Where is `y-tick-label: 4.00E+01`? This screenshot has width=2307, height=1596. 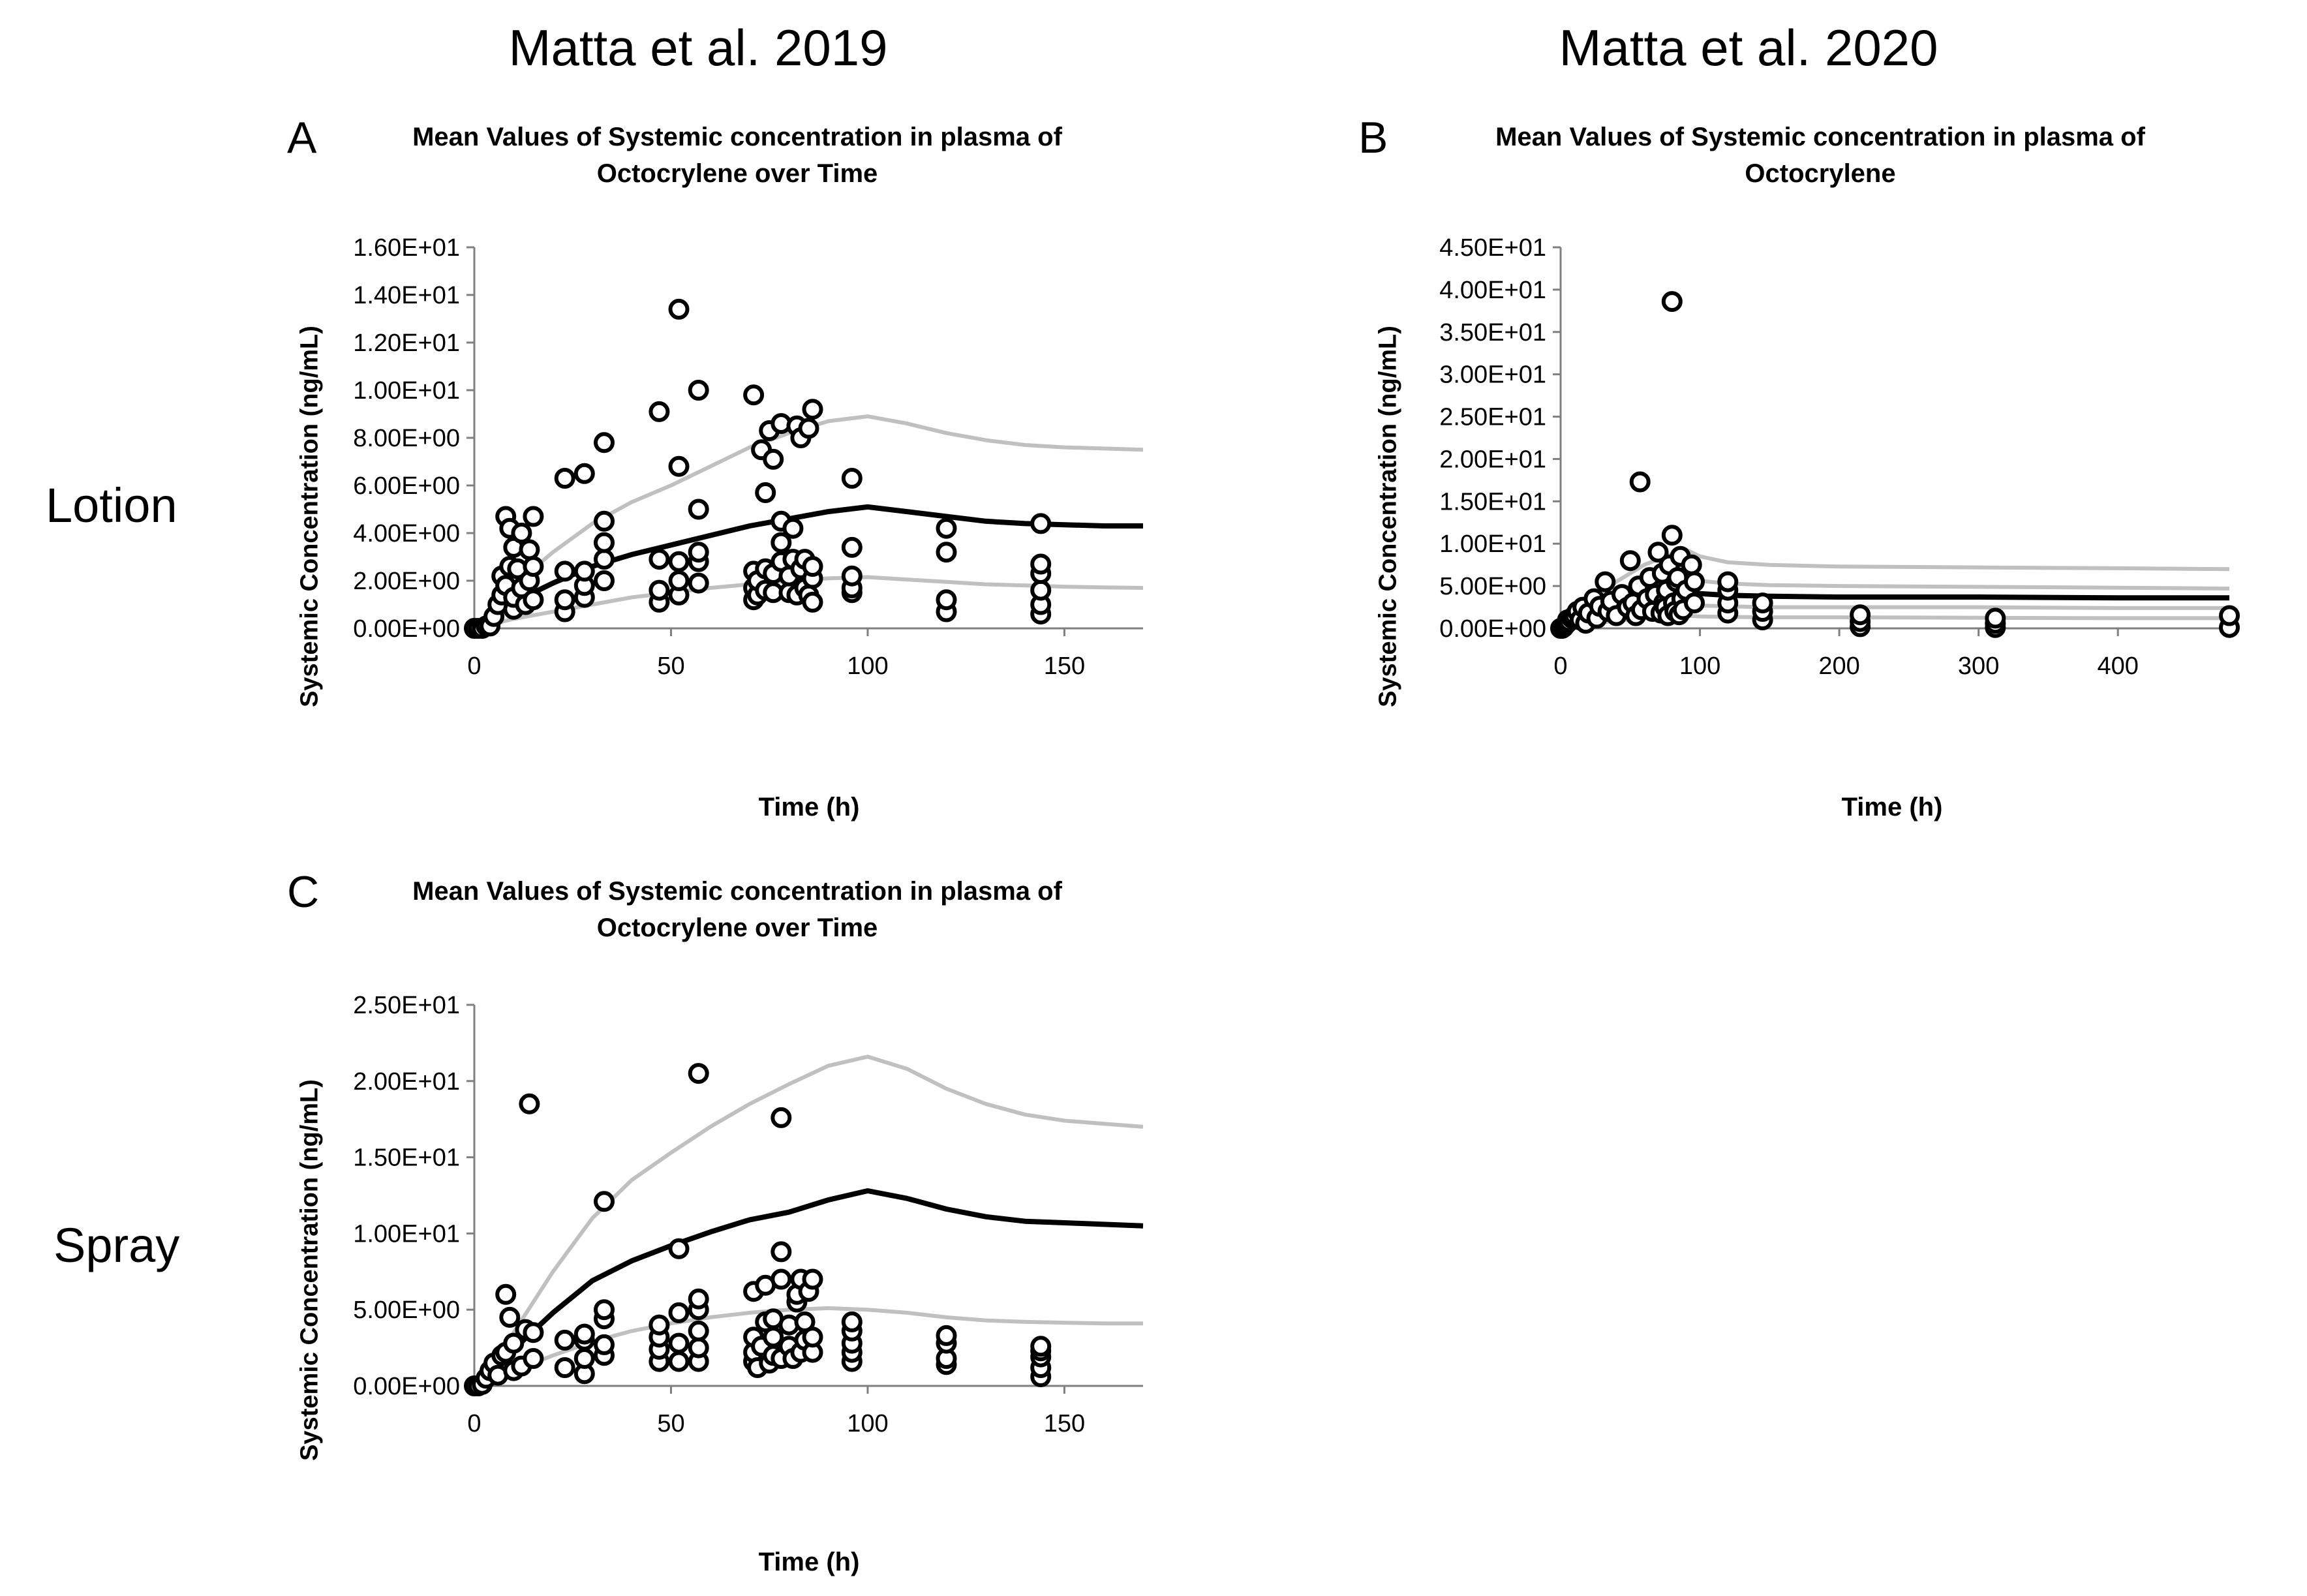
y-tick-label: 4.00E+01 is located at coordinates (1492, 290).